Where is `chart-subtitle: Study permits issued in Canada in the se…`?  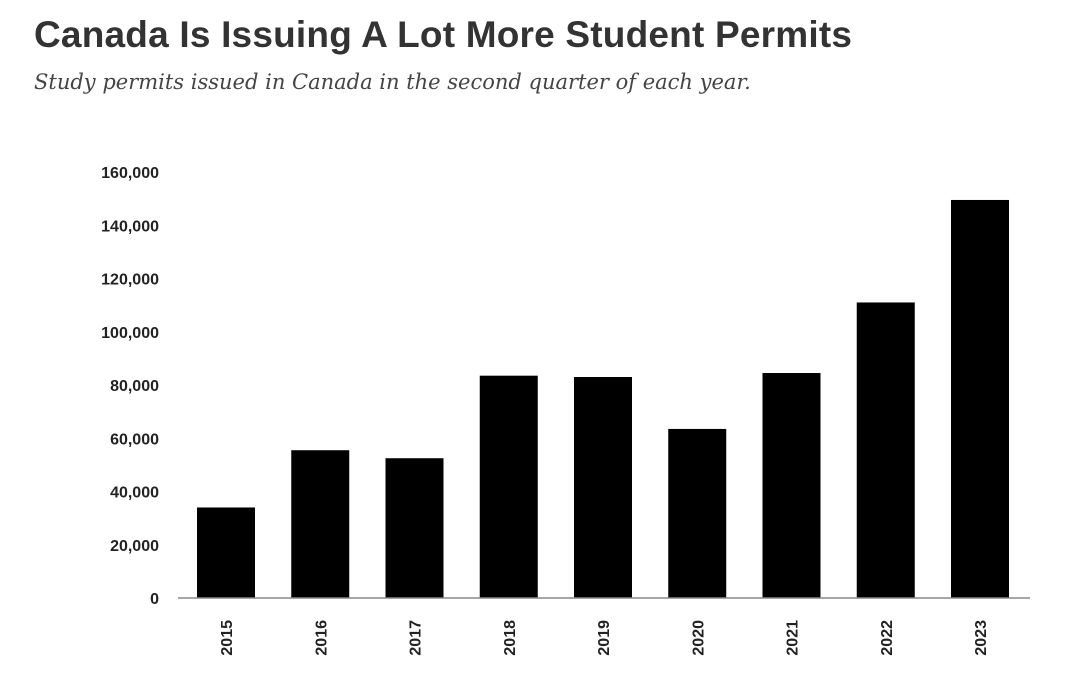 chart-subtitle: Study permits issued in Canada in the se… is located at coordinates (392, 82).